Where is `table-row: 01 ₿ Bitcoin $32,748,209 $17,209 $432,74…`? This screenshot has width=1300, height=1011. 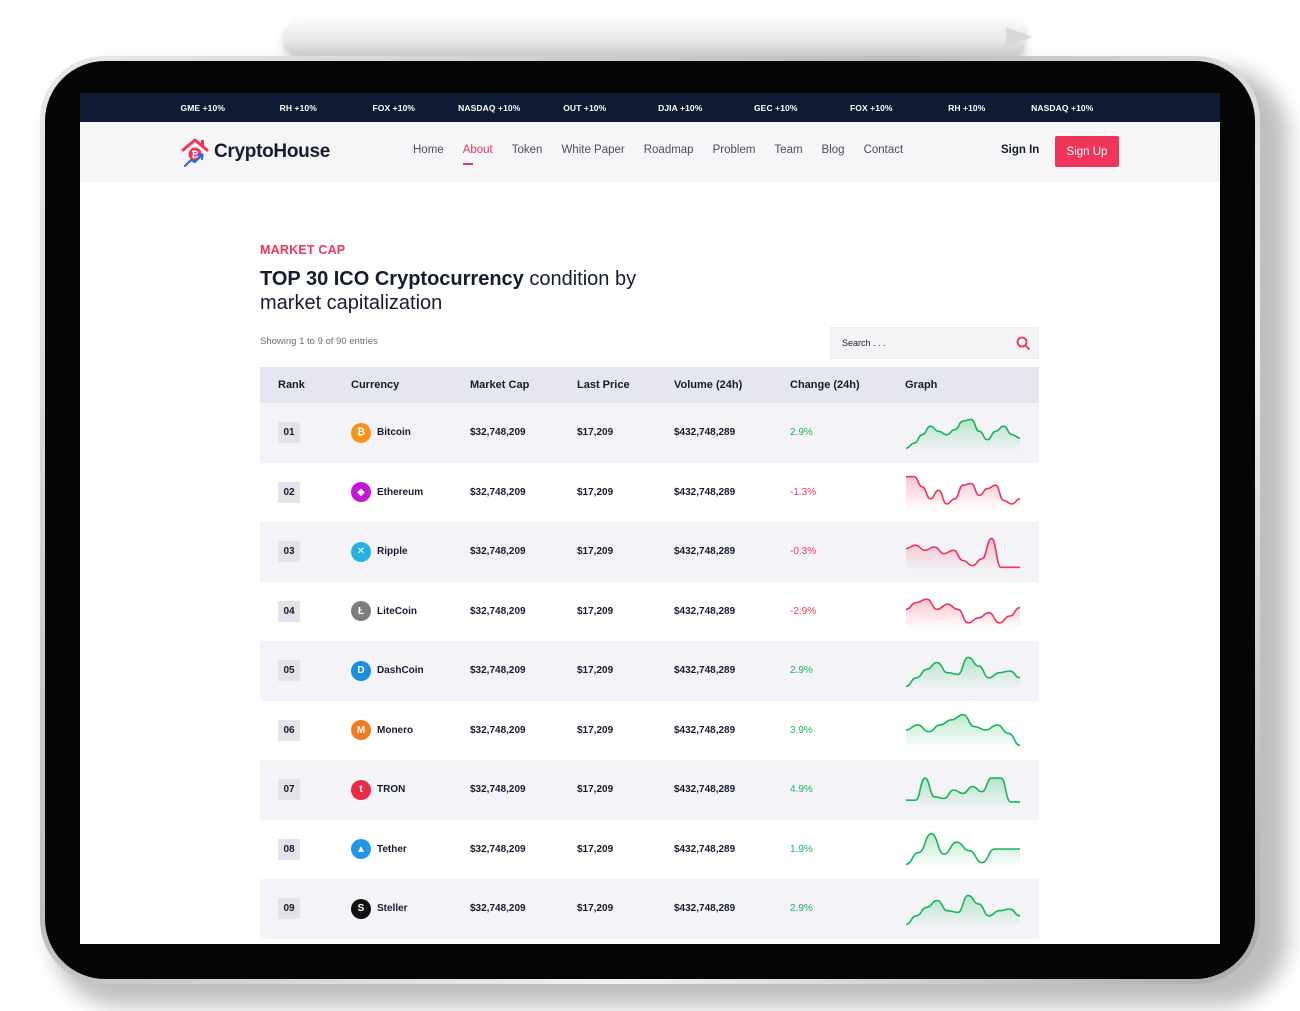 table-row: 01 ₿ Bitcoin $32,748,209 $17,209 $432,74… is located at coordinates (649, 433).